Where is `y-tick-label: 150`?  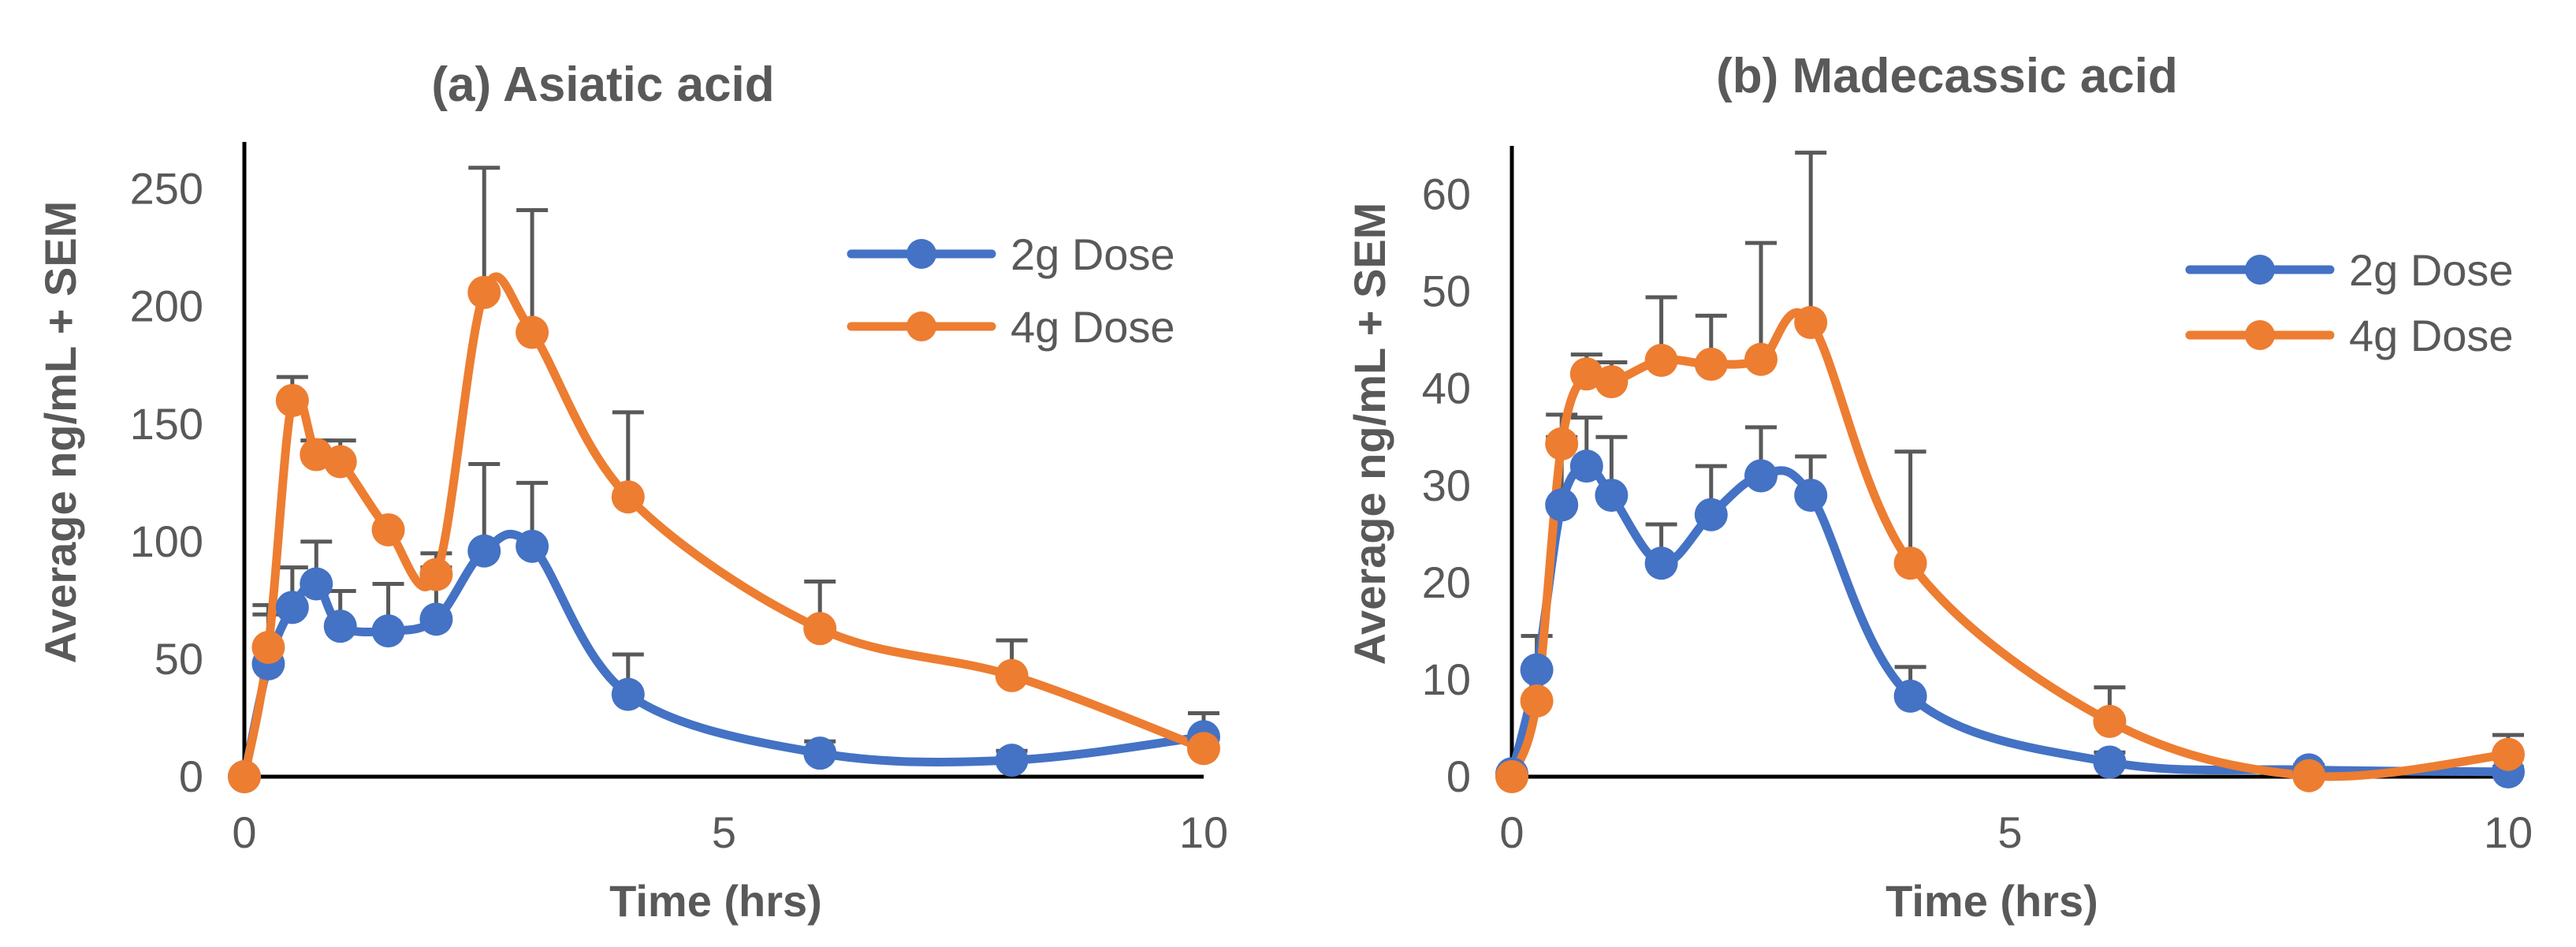 y-tick-label: 150 is located at coordinates (166, 424).